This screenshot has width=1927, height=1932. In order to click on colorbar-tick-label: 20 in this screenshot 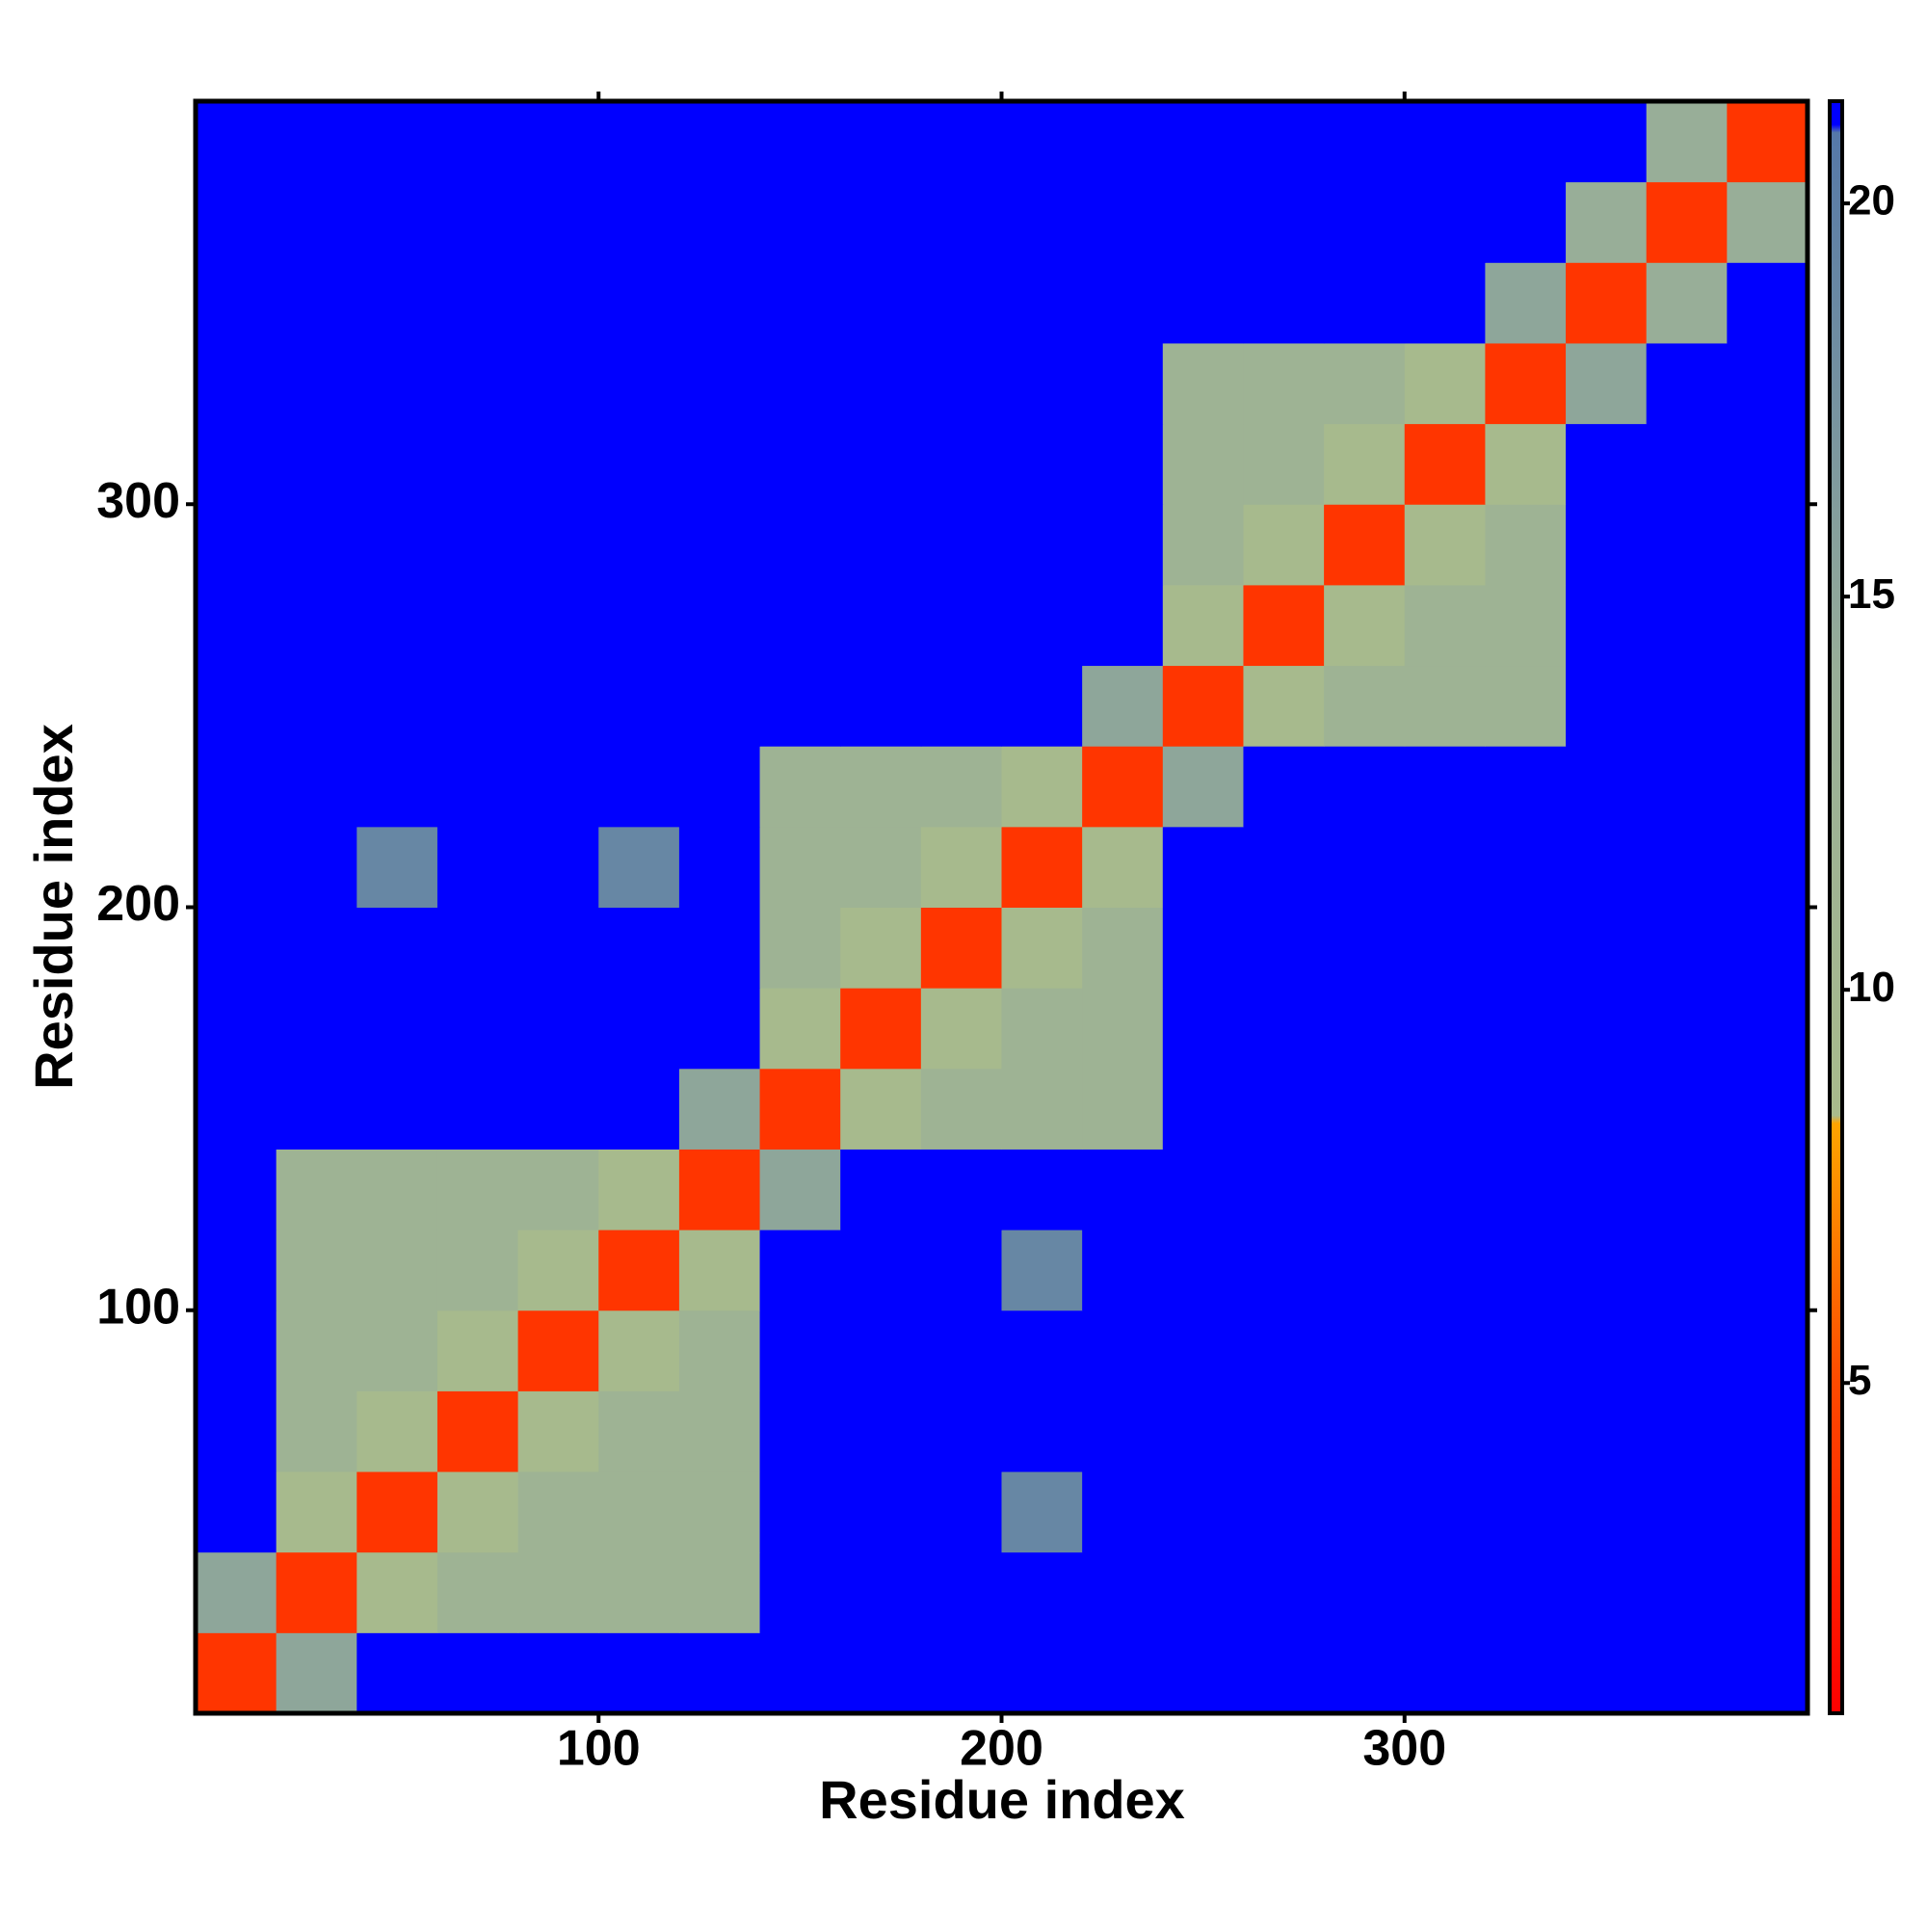, I will do `click(1871, 201)`.